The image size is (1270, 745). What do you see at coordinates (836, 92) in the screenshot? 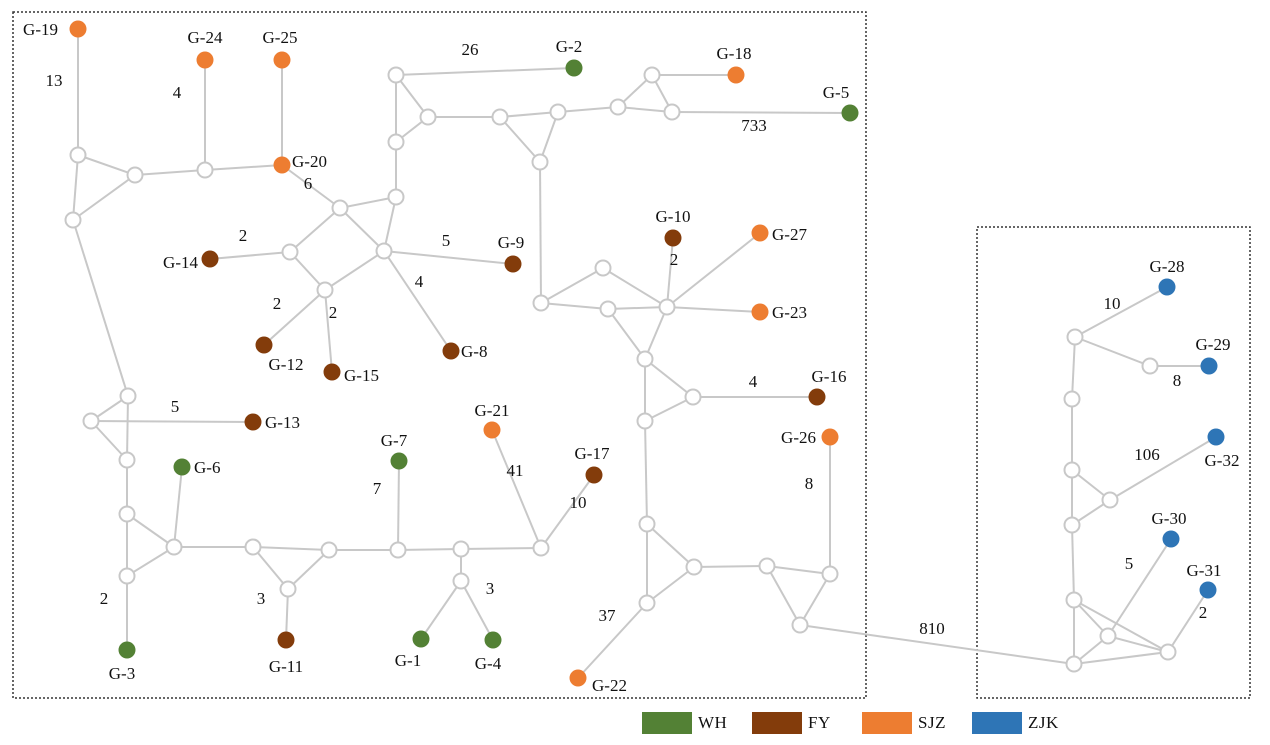
I see `node-label-g-5: G-5` at bounding box center [836, 92].